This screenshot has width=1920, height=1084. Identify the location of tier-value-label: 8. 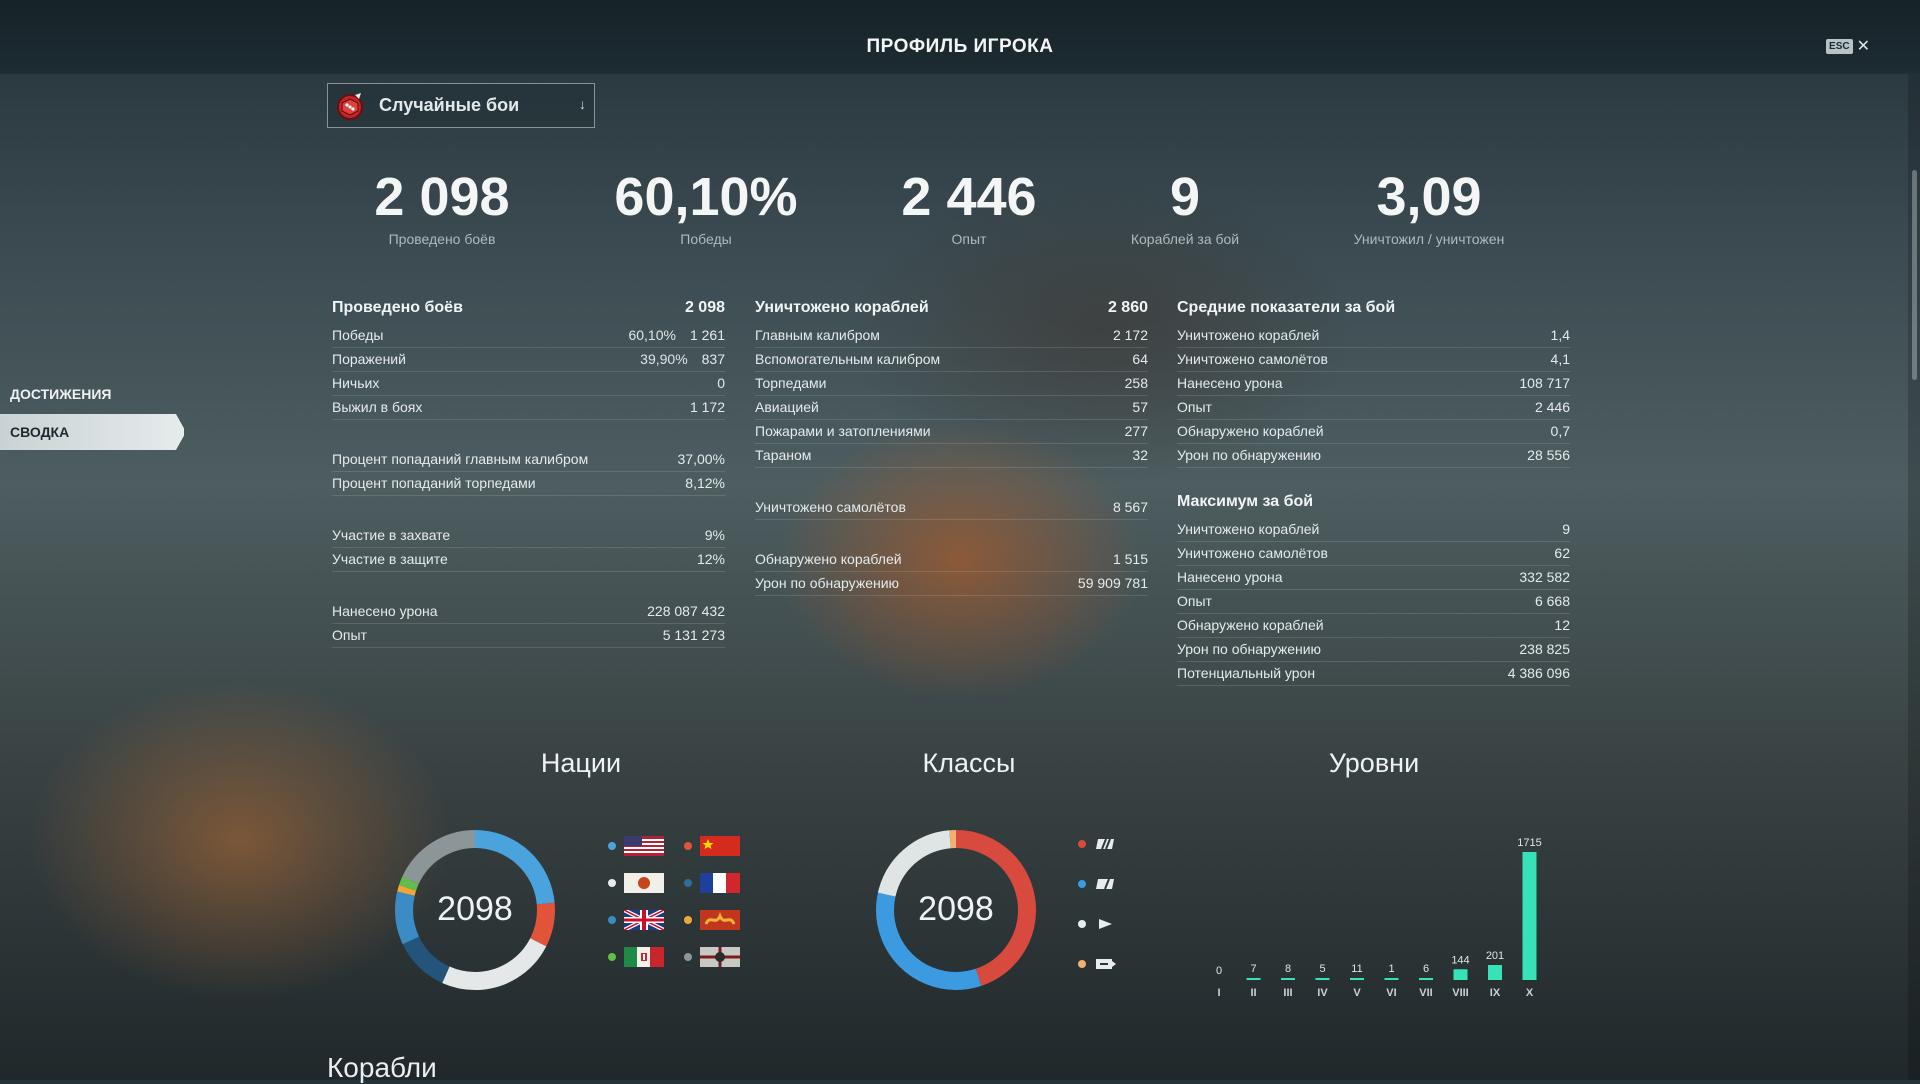
(1288, 969).